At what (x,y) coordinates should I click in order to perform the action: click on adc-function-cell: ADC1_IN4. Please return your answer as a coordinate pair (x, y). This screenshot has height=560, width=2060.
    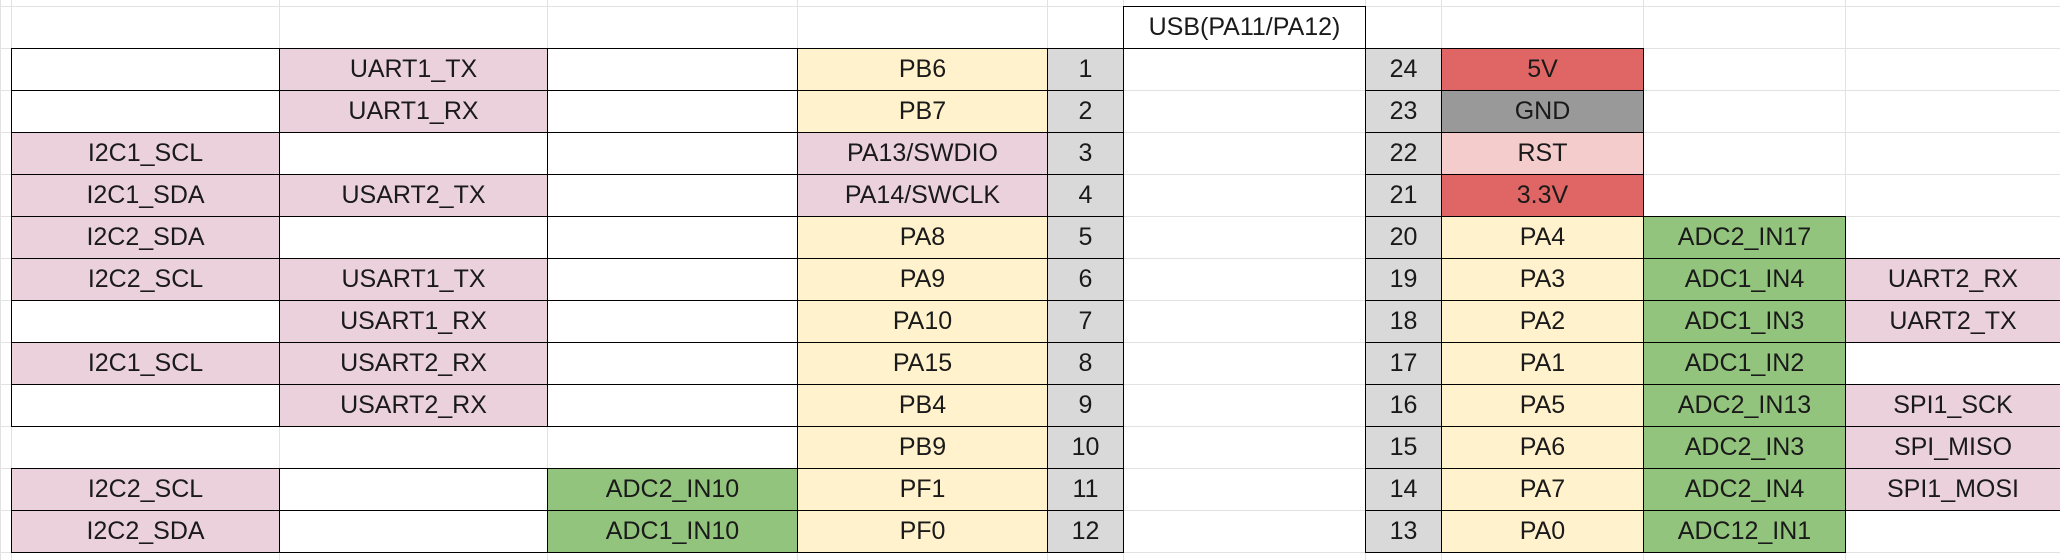
    Looking at the image, I should click on (1744, 279).